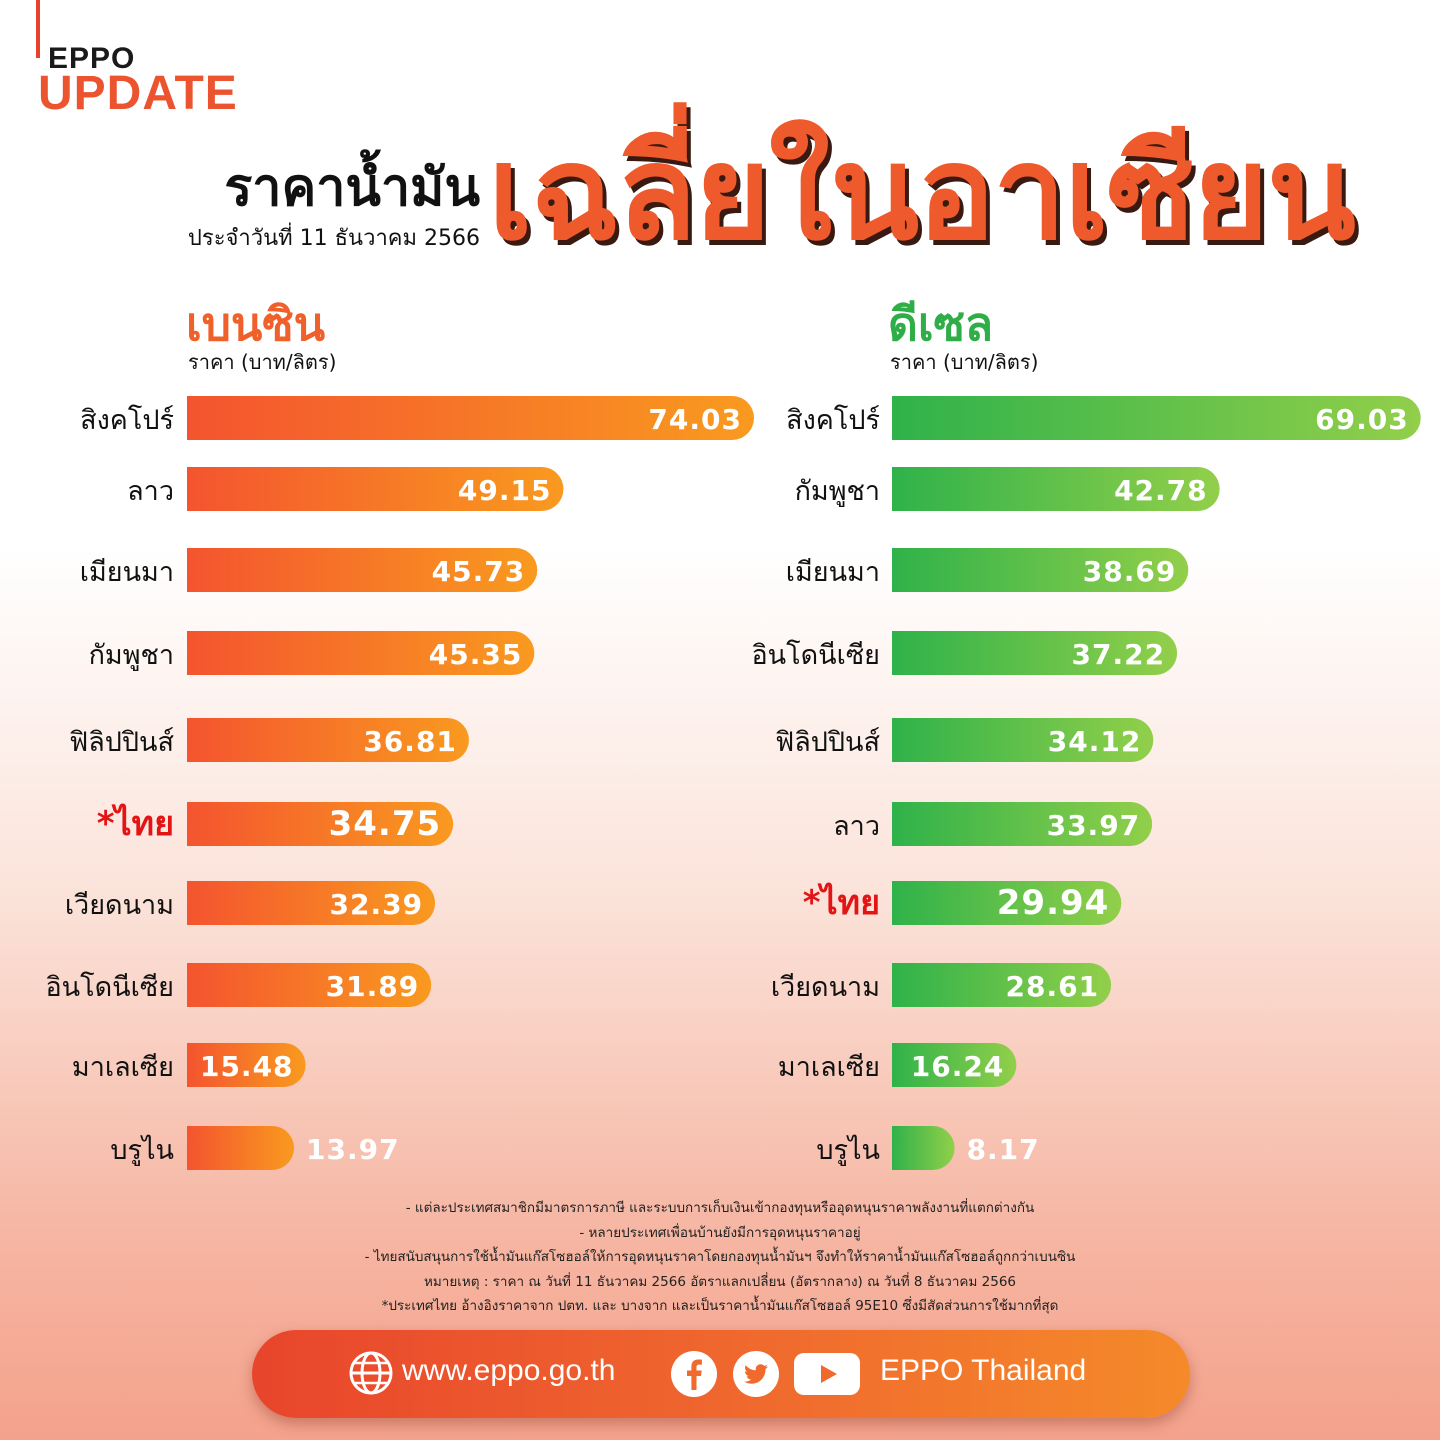 The width and height of the screenshot is (1440, 1440). I want to click on logo-accent-line, so click(38, 29).